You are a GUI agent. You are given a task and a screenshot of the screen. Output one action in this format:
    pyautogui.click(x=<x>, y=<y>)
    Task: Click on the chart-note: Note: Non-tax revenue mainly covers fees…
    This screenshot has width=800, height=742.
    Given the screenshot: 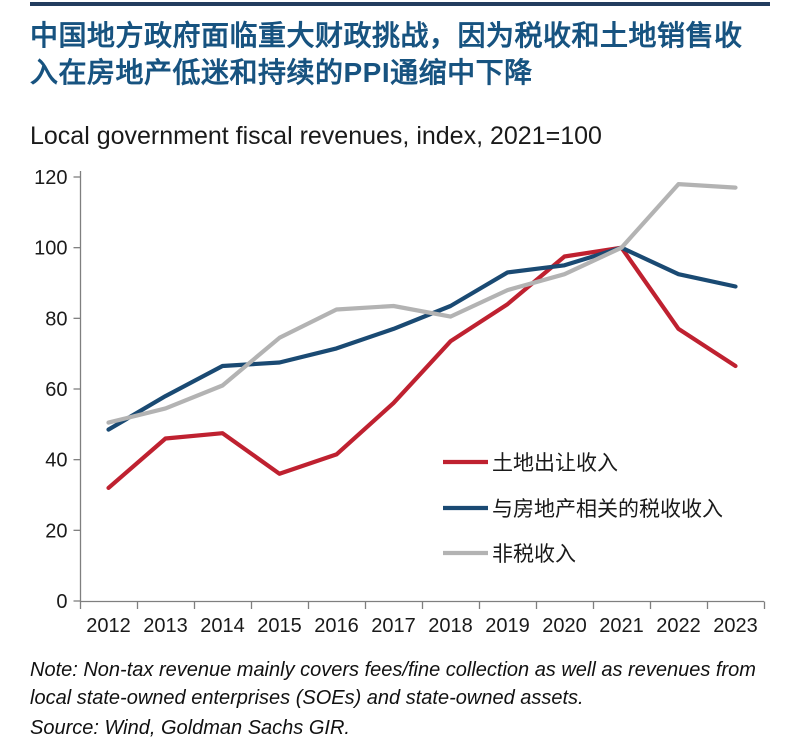 What is the action you would take?
    pyautogui.click(x=393, y=683)
    